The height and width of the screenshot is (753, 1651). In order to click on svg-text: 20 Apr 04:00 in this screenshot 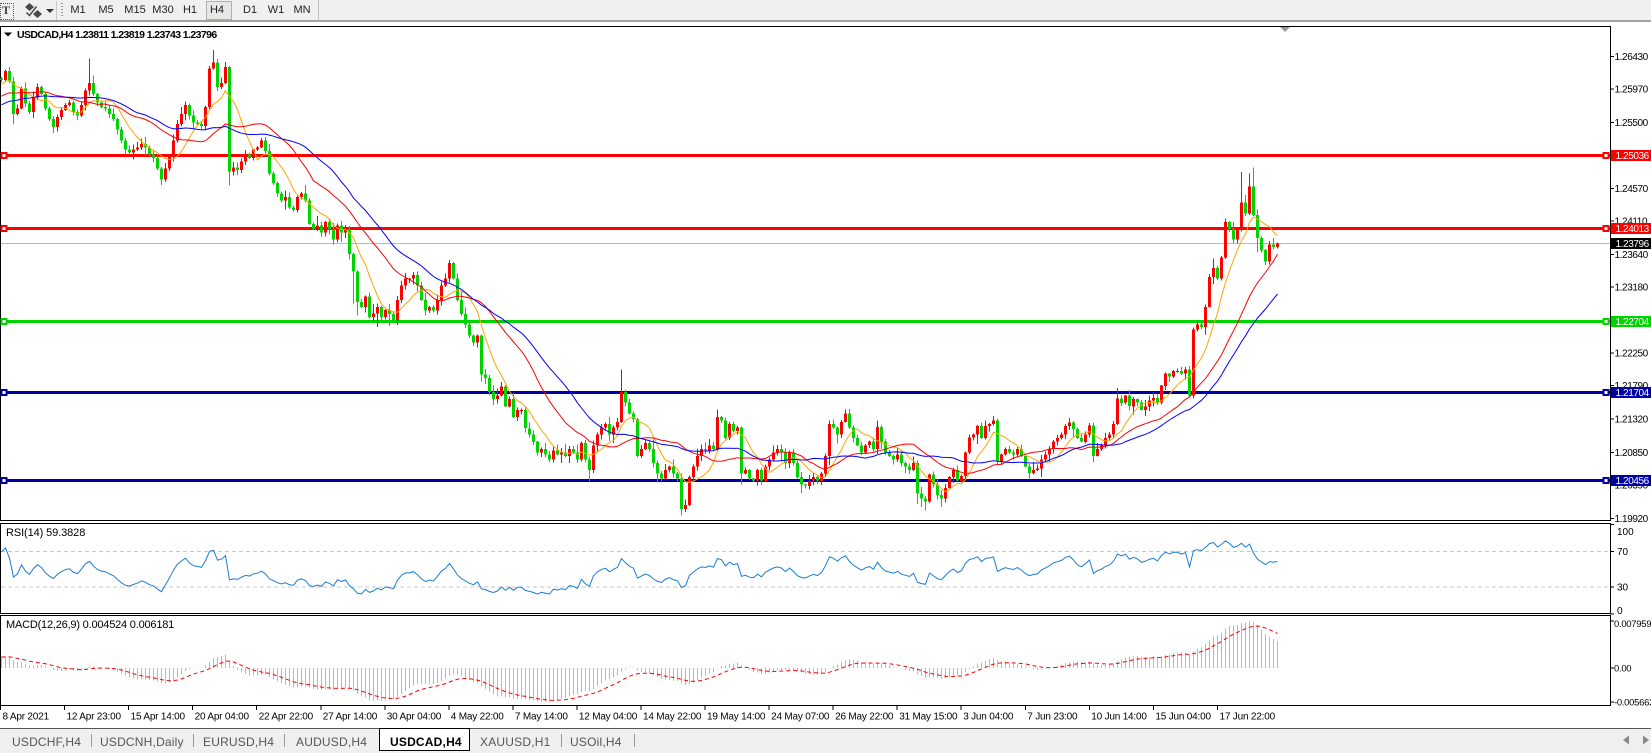, I will do `click(222, 717)`.